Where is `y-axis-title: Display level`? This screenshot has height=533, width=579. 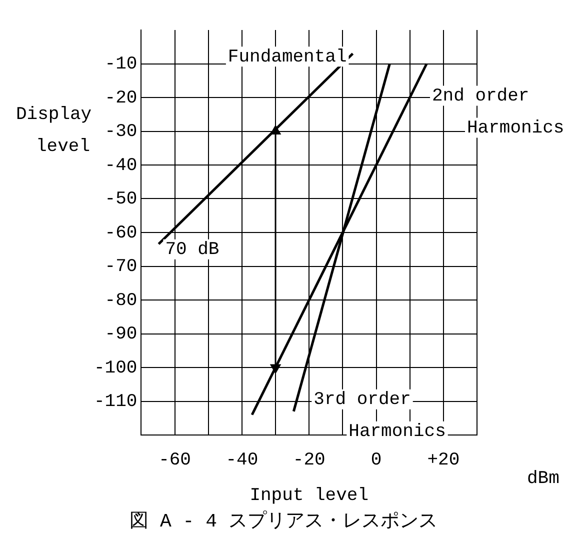 y-axis-title: Display level is located at coordinates (54, 131).